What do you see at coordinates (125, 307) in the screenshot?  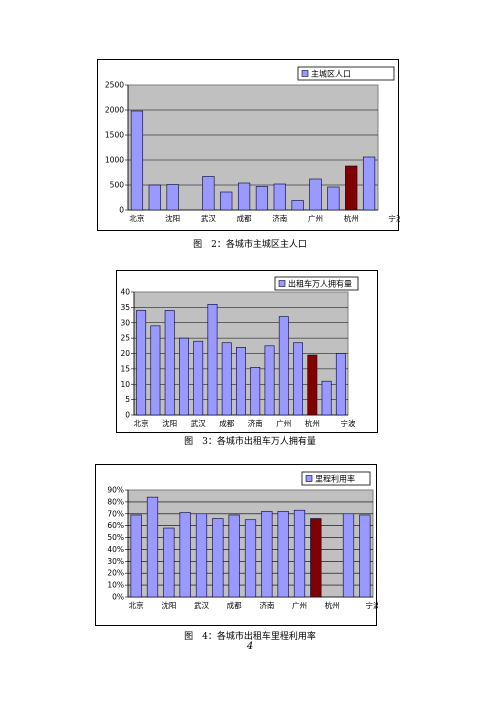 I see `y-tick-label: 35` at bounding box center [125, 307].